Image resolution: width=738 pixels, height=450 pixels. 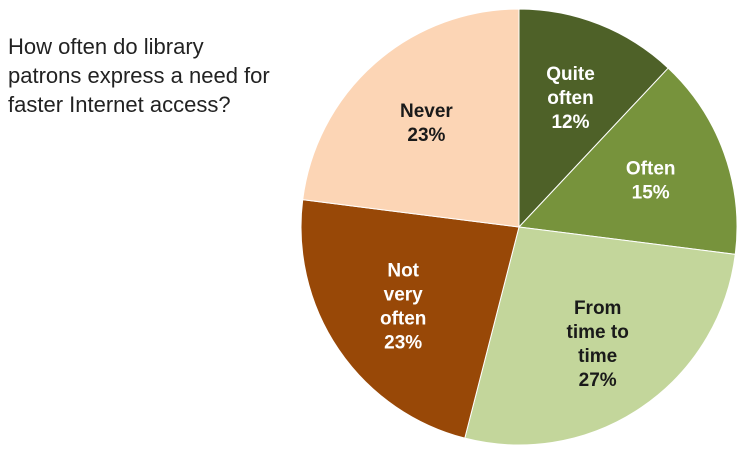 What do you see at coordinates (139, 75) in the screenshot?
I see `chart-title-line-2: patrons express a need for` at bounding box center [139, 75].